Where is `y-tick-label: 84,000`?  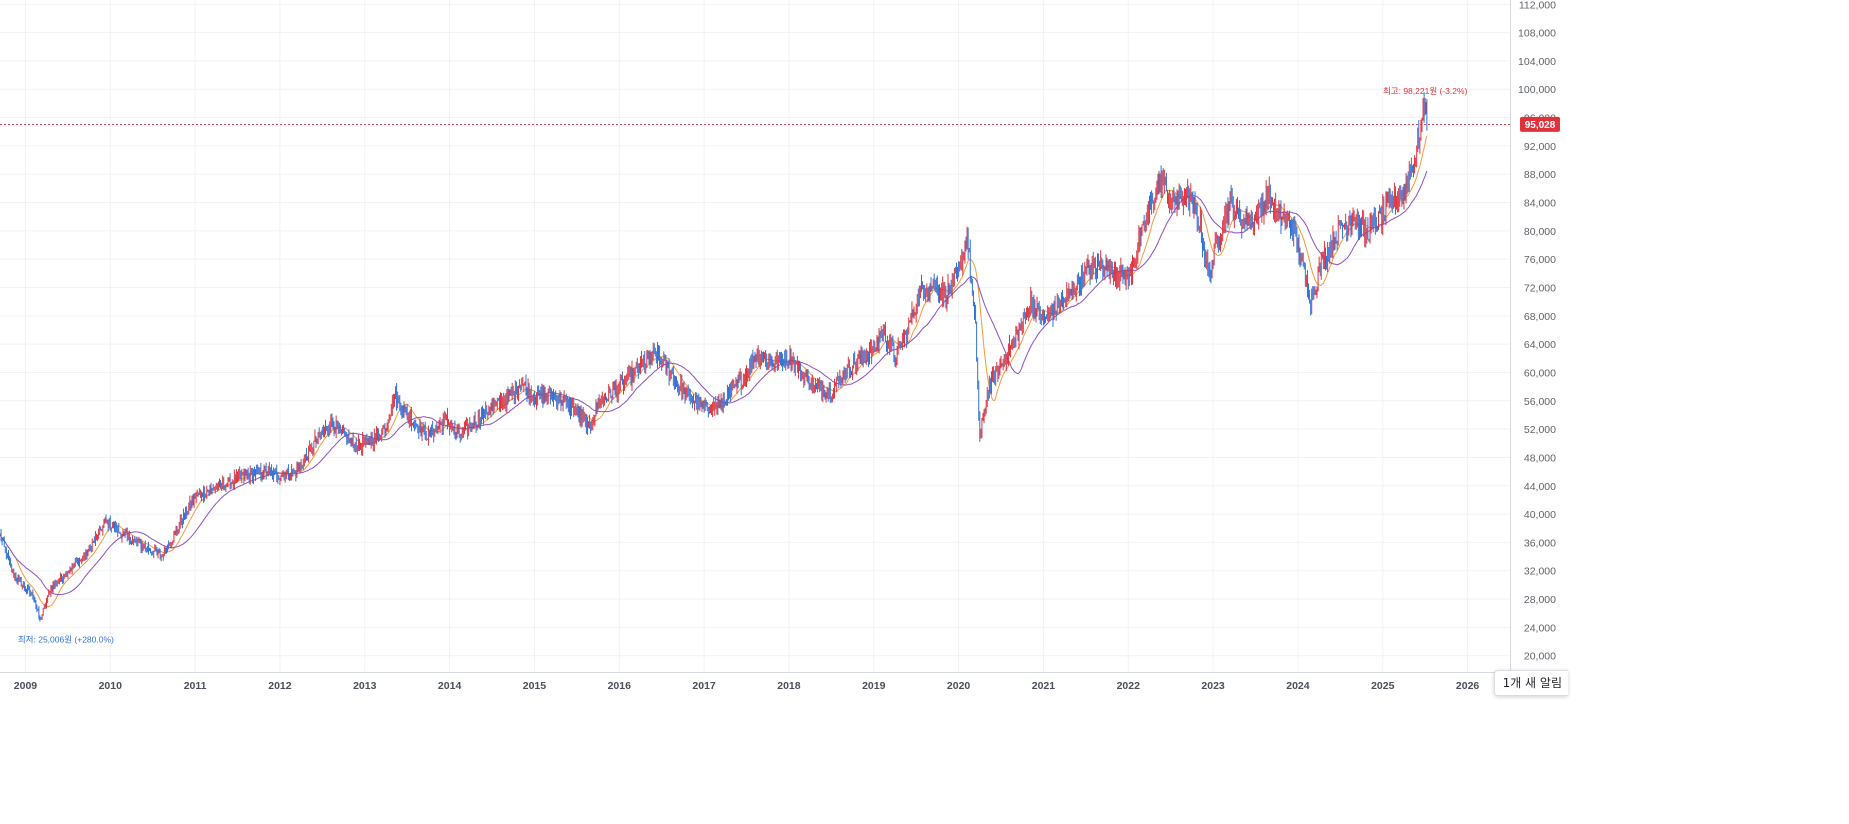 y-tick-label: 84,000 is located at coordinates (1540, 204).